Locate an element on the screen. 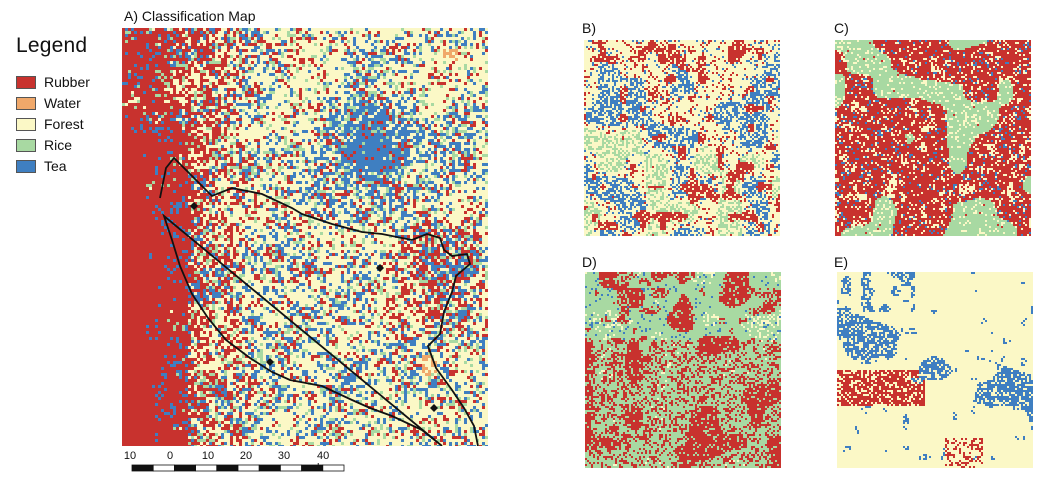  panel-c-label: C) is located at coordinates (841, 28).